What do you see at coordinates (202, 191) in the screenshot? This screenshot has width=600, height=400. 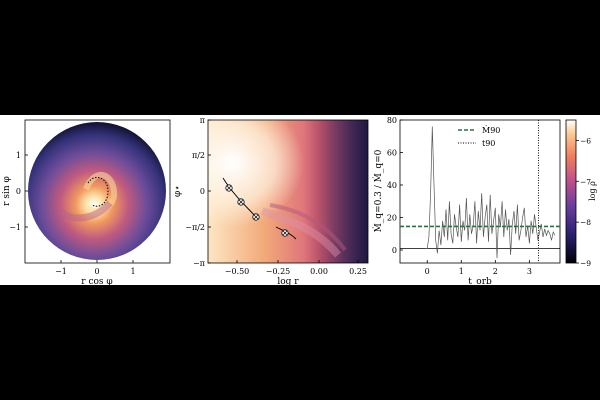 I see `panel-b-ytick: 0` at bounding box center [202, 191].